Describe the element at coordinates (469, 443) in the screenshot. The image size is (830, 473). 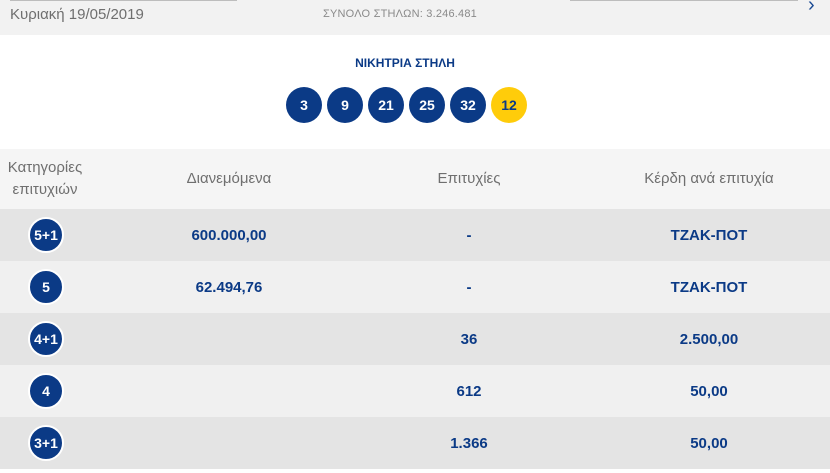
I see `successes-value: 1.366` at that location.